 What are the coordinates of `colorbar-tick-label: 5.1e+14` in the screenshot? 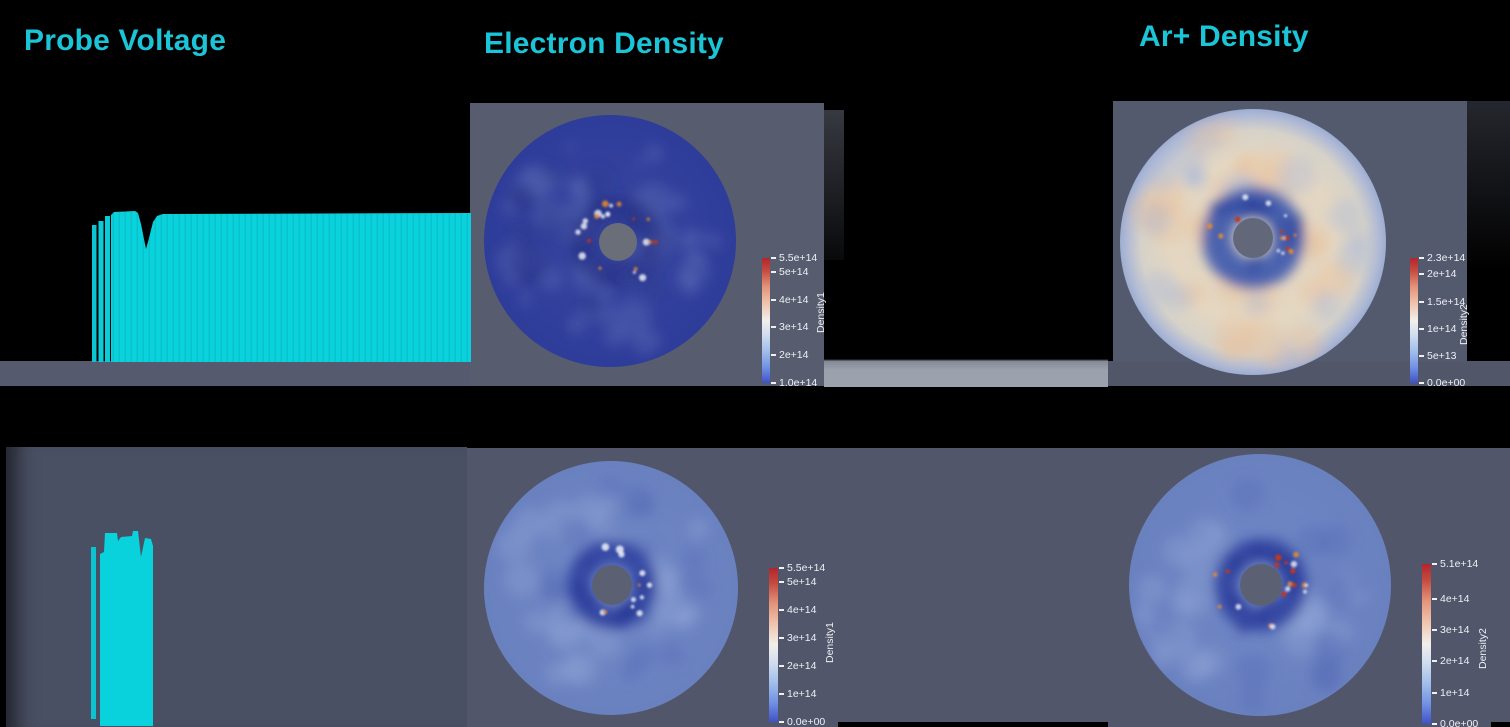 It's located at (1459, 564).